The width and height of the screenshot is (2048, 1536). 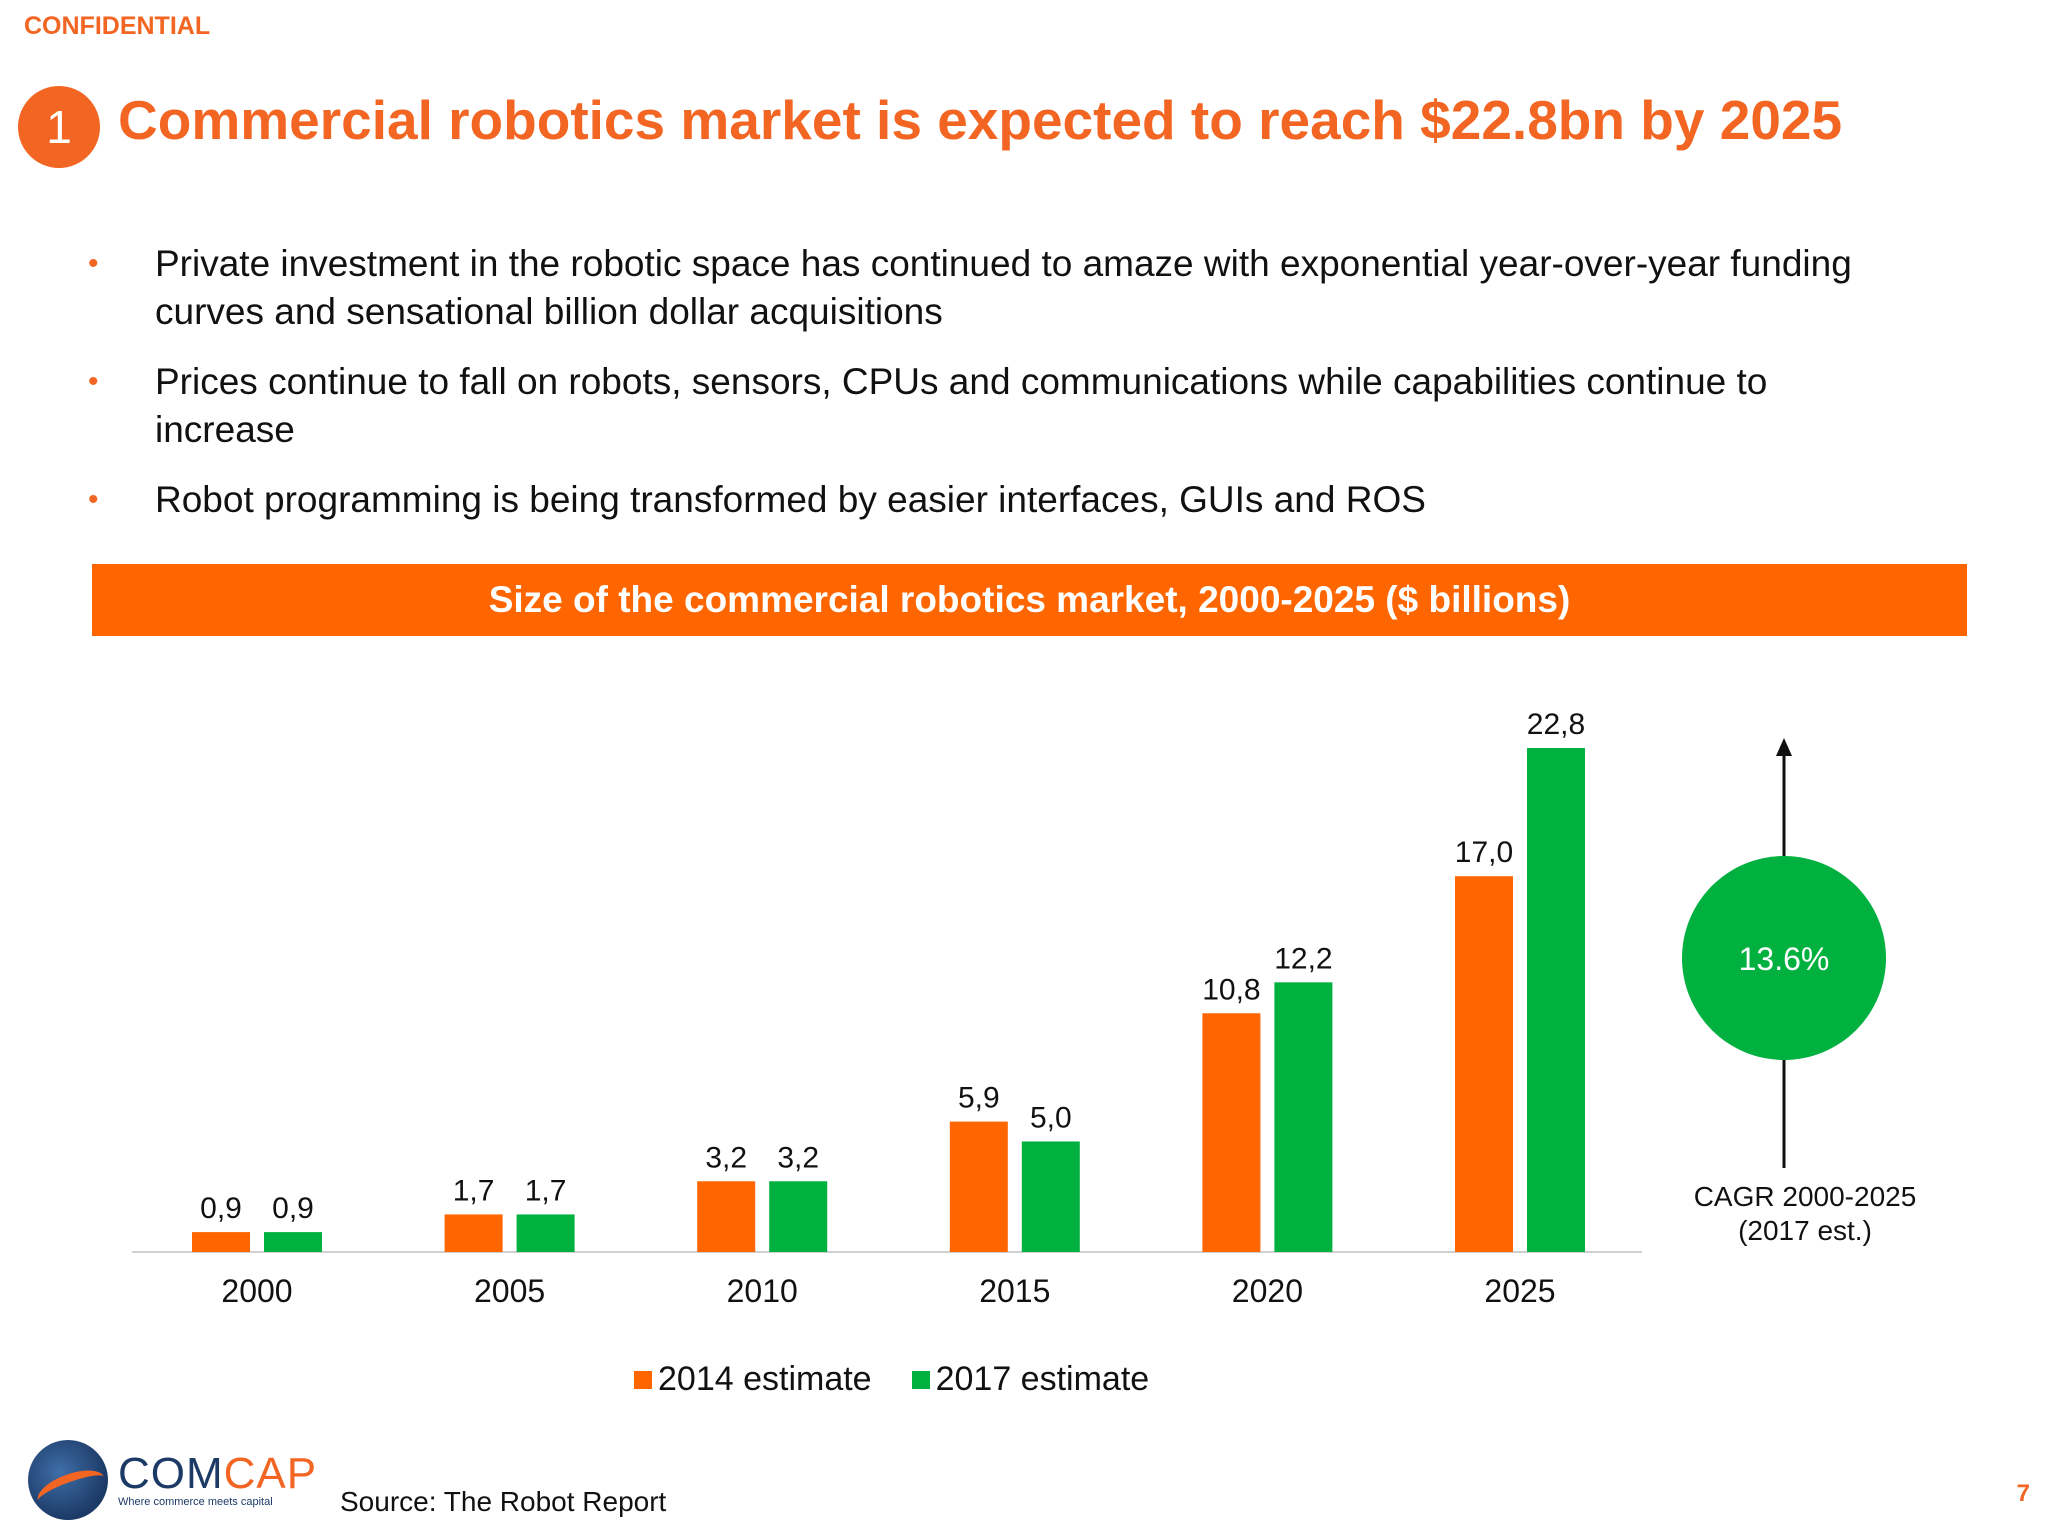 What do you see at coordinates (2023, 1493) in the screenshot?
I see `page-number: 7` at bounding box center [2023, 1493].